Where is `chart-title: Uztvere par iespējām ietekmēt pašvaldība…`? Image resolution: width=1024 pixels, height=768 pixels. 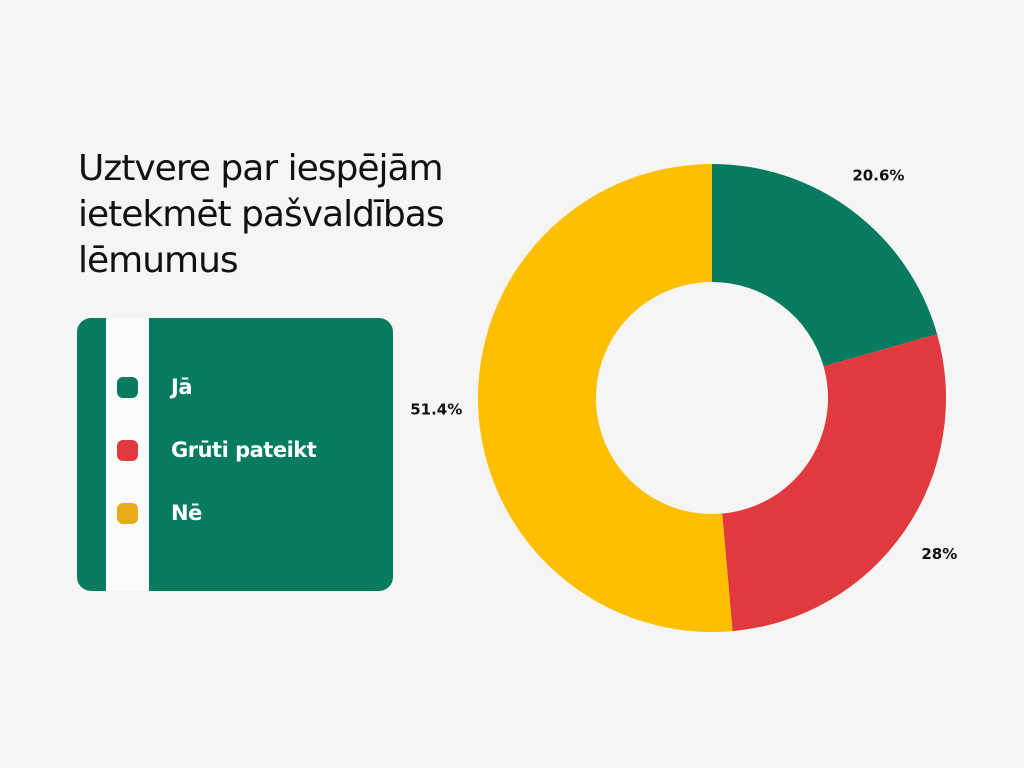
chart-title: Uztvere par iespējām ietekmēt pašvaldība… is located at coordinates (261, 214).